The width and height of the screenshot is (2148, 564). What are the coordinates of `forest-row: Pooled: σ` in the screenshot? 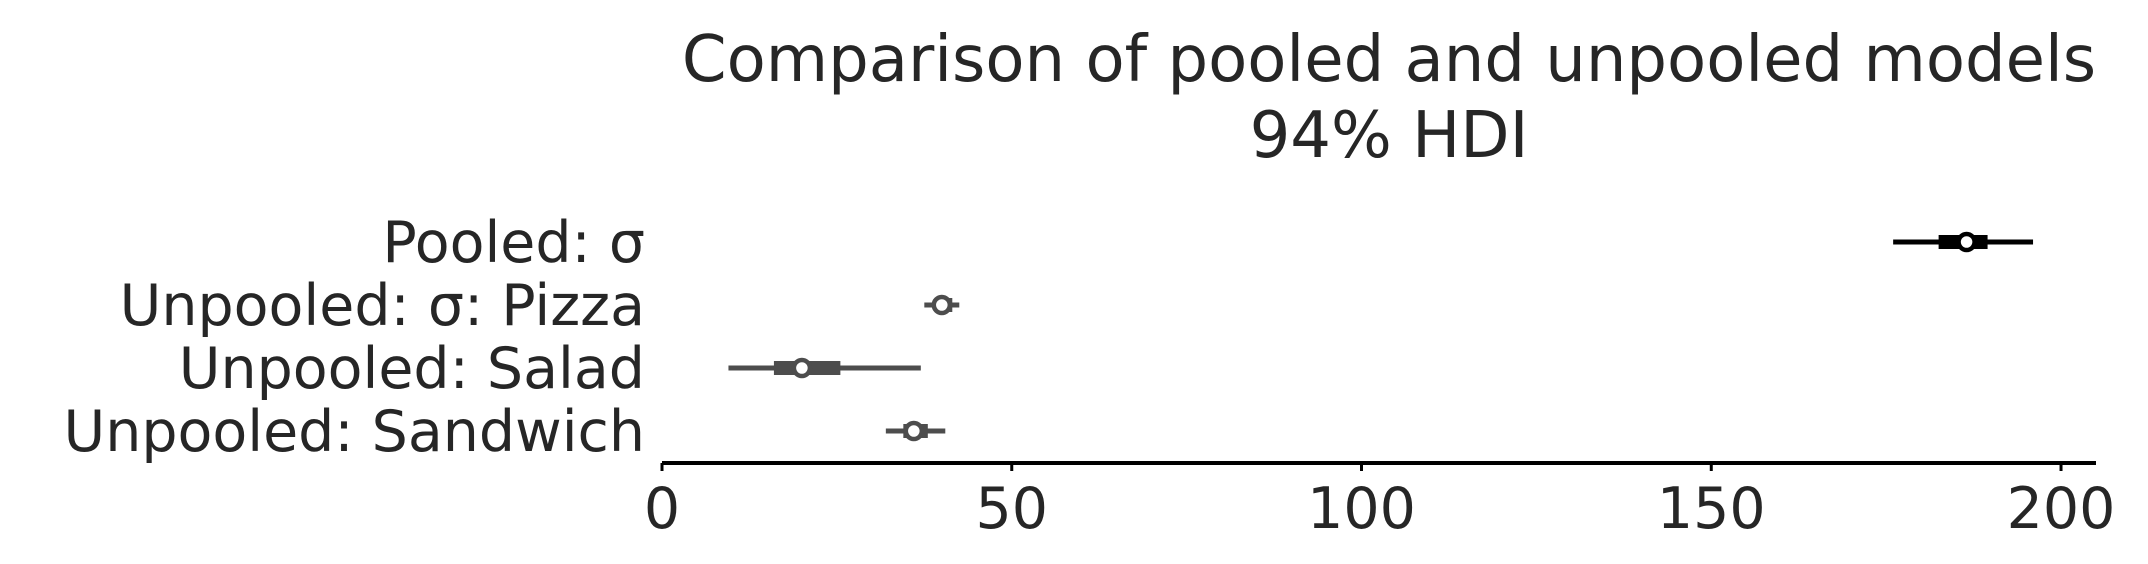 It's located at (1208, 243).